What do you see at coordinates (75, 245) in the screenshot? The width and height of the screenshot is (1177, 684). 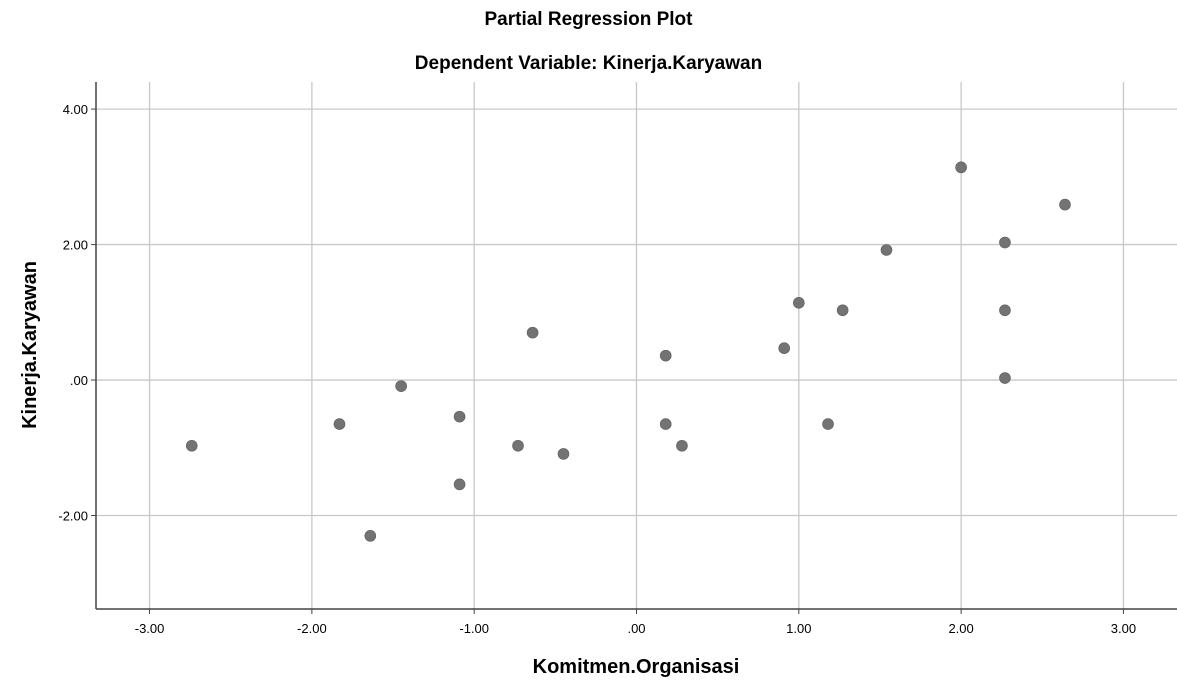 I see `y-tick-label: 2.00` at bounding box center [75, 245].